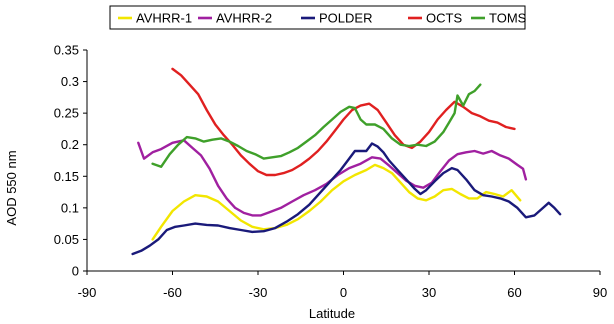 This screenshot has height=324, width=614. Describe the element at coordinates (514, 292) in the screenshot. I see `x-tick-label: 60` at that location.